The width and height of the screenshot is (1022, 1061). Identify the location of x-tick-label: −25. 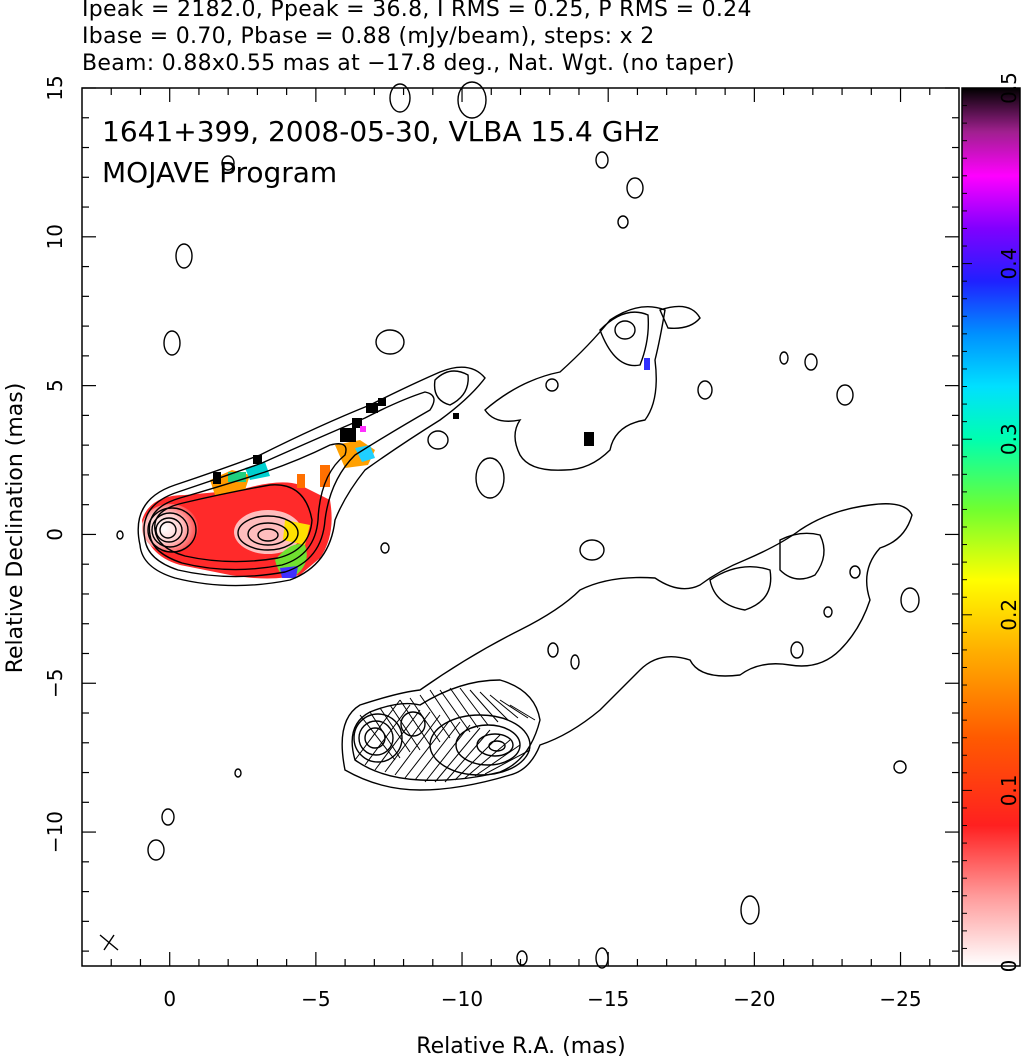
(900, 999).